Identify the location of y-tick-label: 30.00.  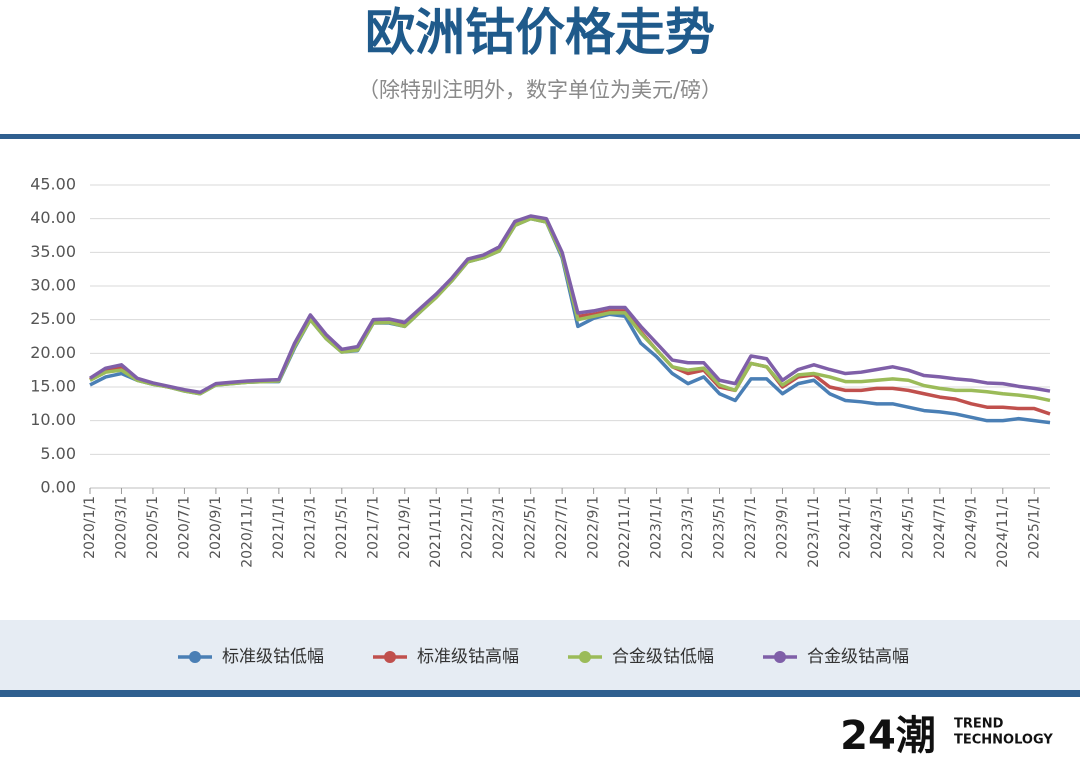
(53, 285).